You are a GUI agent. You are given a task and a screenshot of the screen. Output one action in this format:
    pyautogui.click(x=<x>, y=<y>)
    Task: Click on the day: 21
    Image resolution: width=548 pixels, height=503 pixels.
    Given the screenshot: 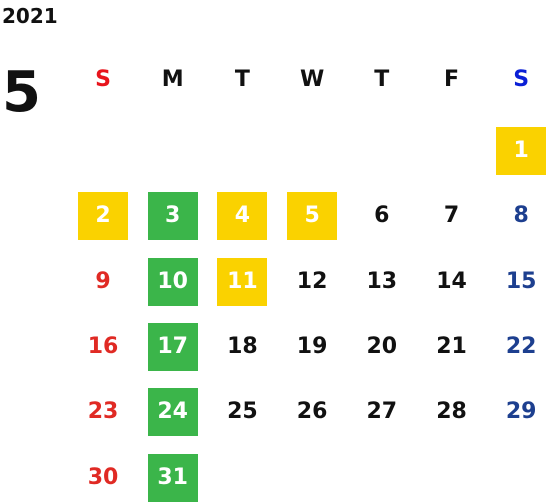 What is the action you would take?
    pyautogui.click(x=451, y=346)
    